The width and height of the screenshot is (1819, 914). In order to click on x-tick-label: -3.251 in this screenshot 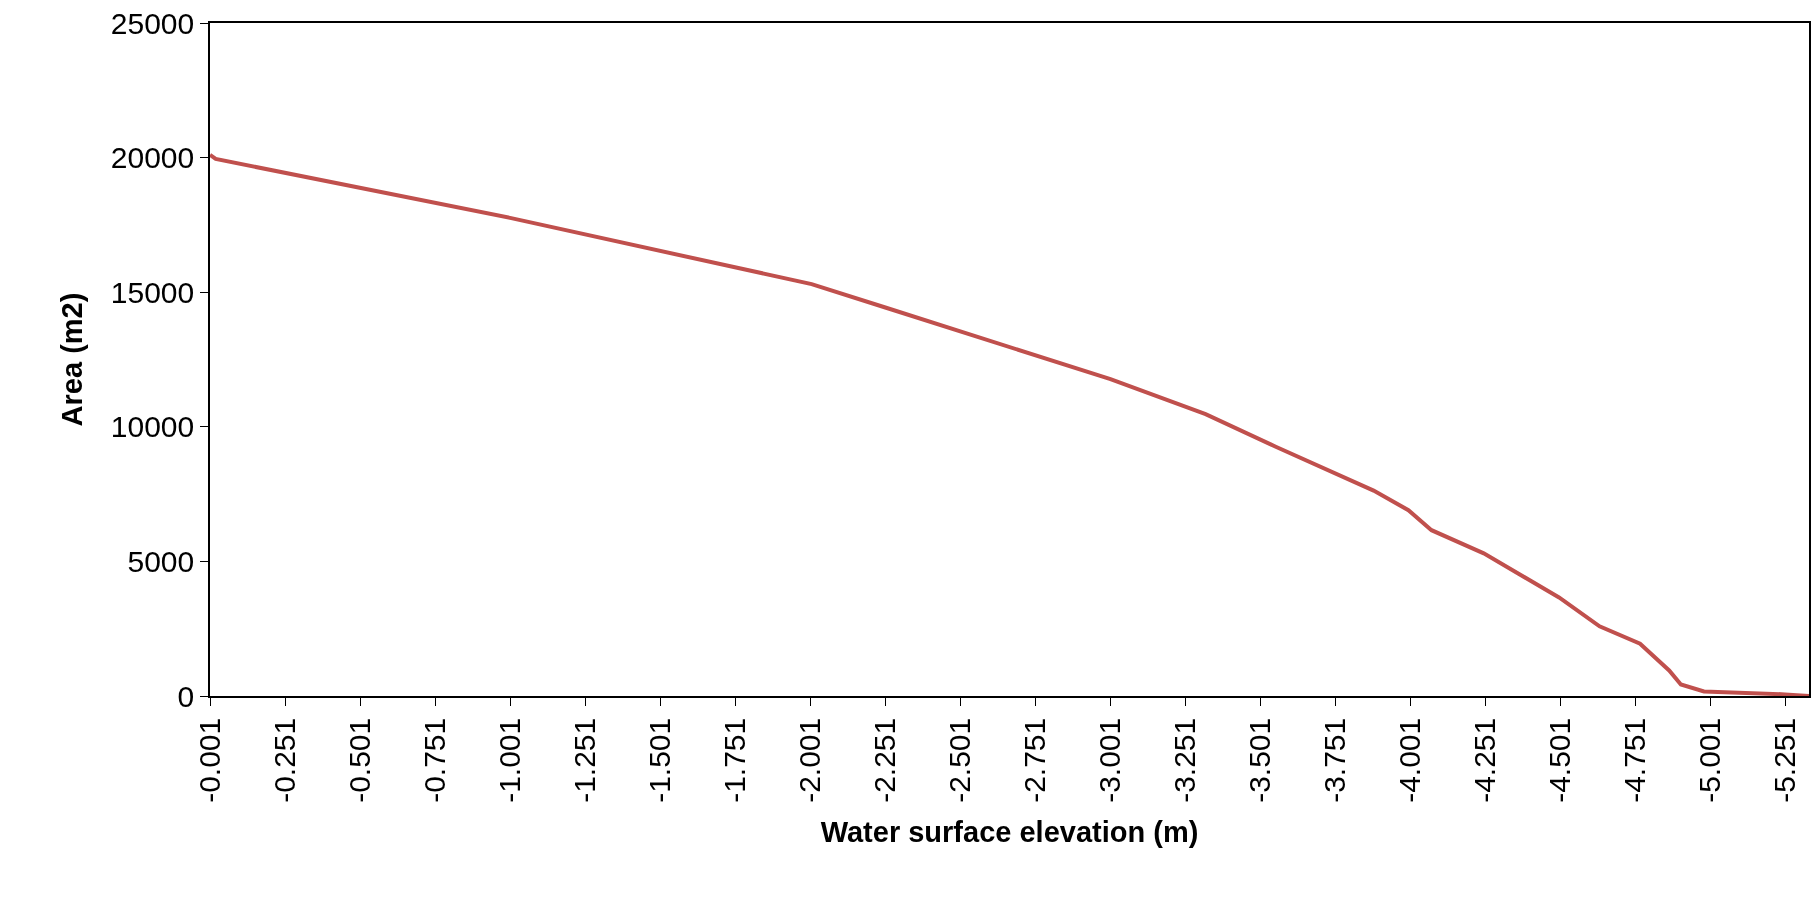, I will do `click(1184, 760)`.